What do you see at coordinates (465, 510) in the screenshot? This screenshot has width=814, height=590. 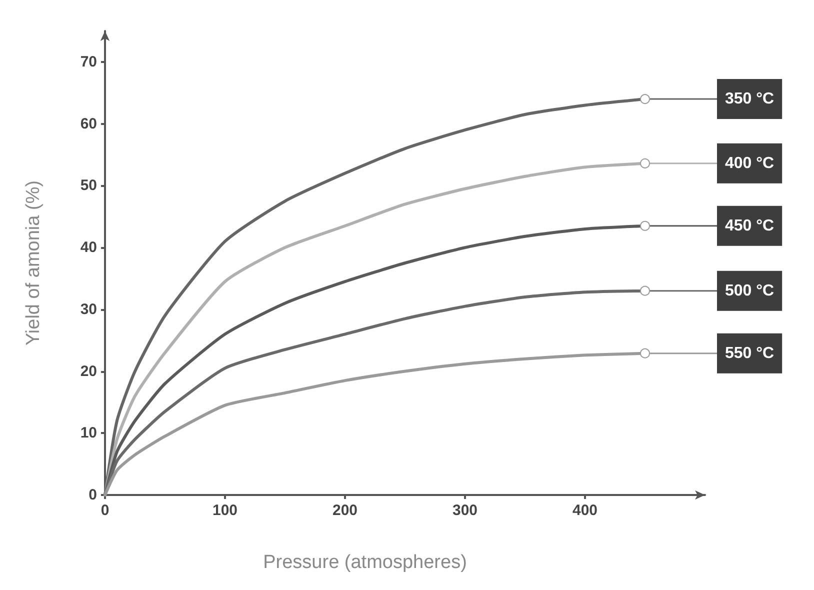 I see `x-tick-label: 300` at bounding box center [465, 510].